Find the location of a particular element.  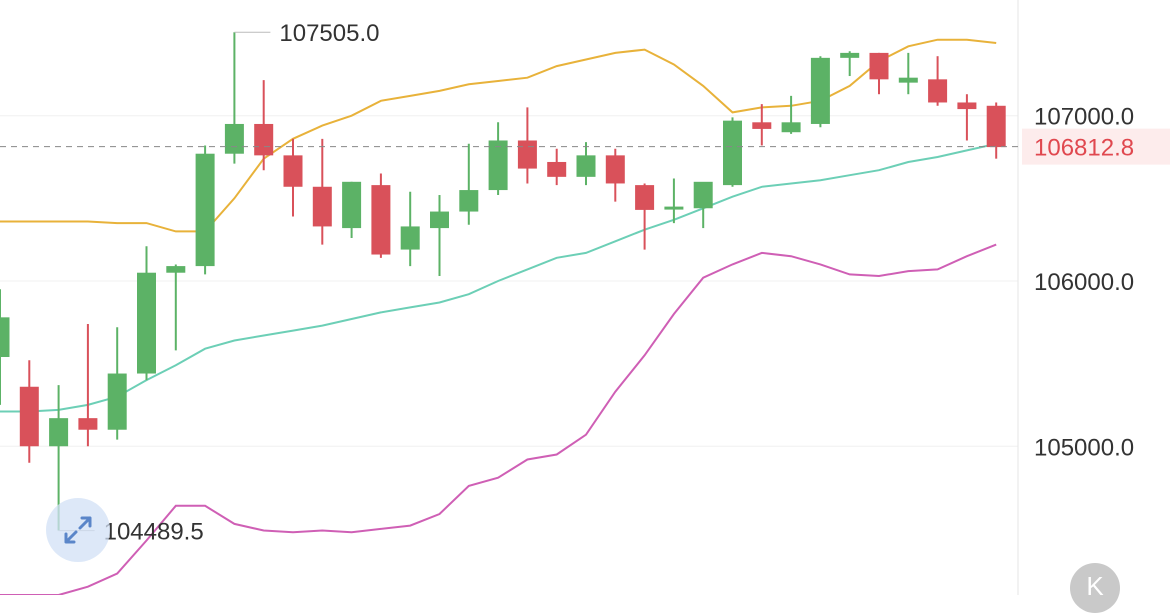

expand-arrows-icon is located at coordinates (78, 530).